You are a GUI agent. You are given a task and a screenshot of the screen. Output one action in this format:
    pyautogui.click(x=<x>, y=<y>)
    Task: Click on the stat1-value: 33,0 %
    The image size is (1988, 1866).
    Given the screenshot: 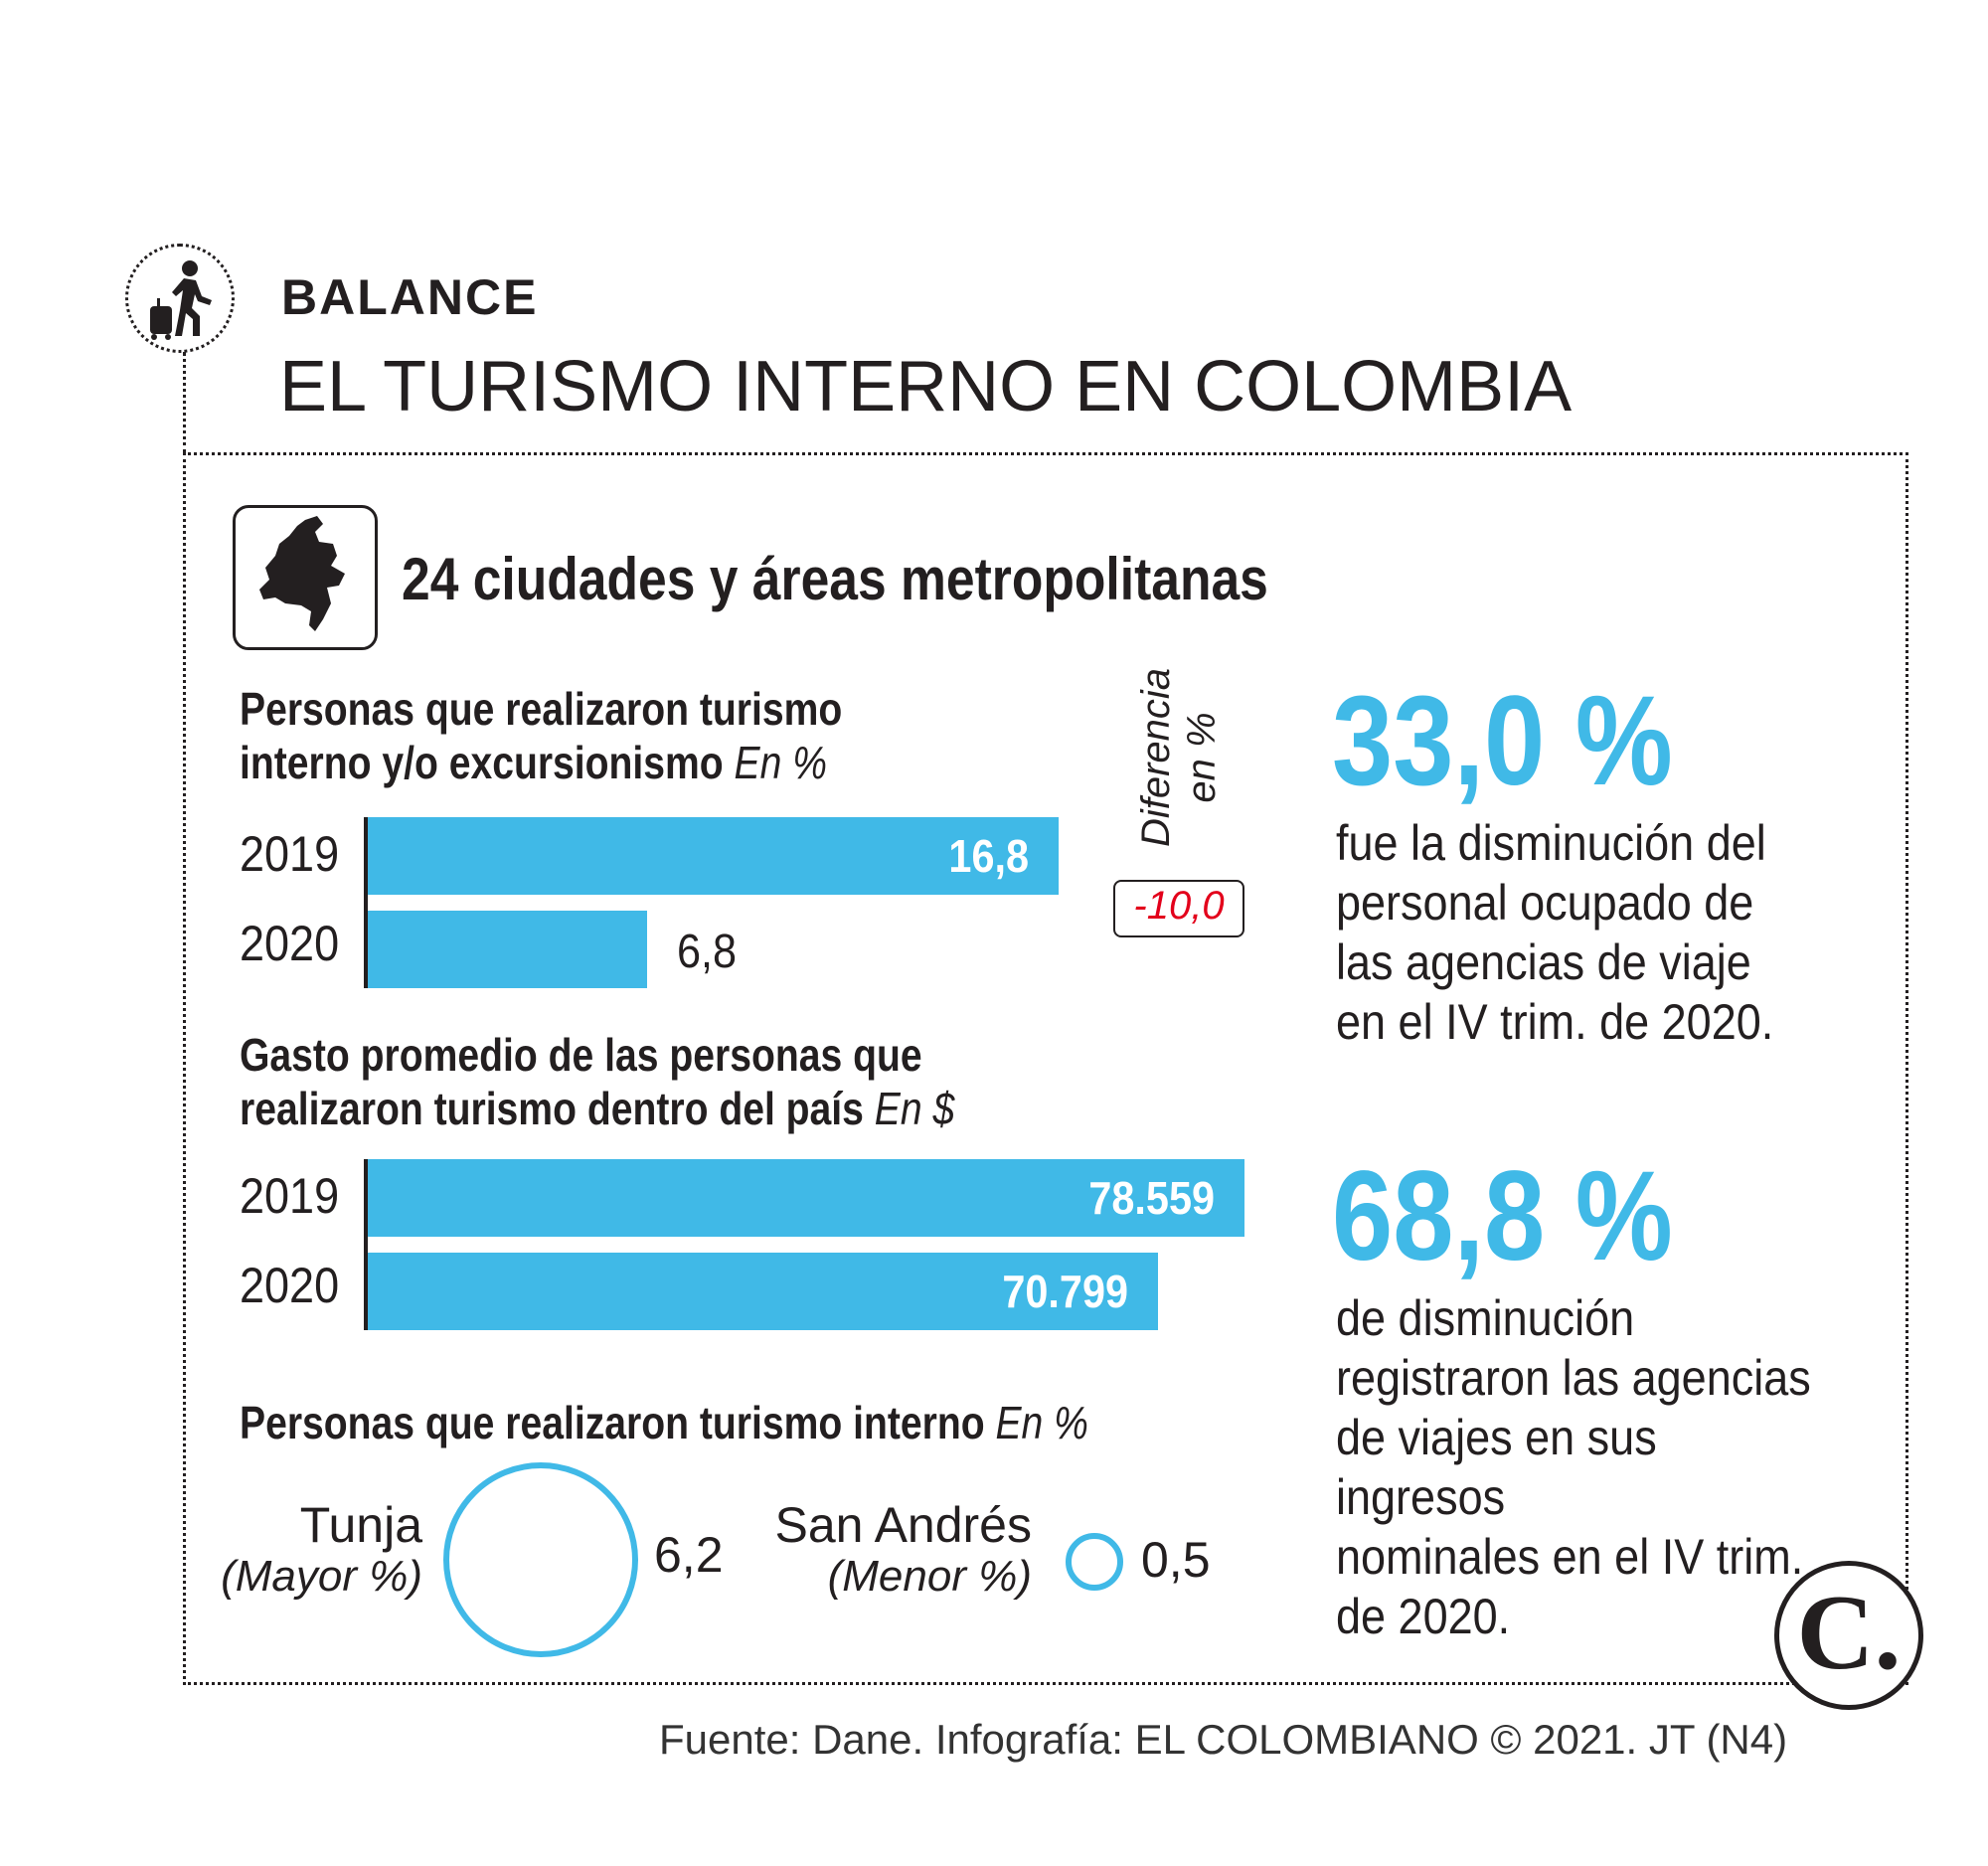 What is the action you would take?
    pyautogui.click(x=1502, y=741)
    